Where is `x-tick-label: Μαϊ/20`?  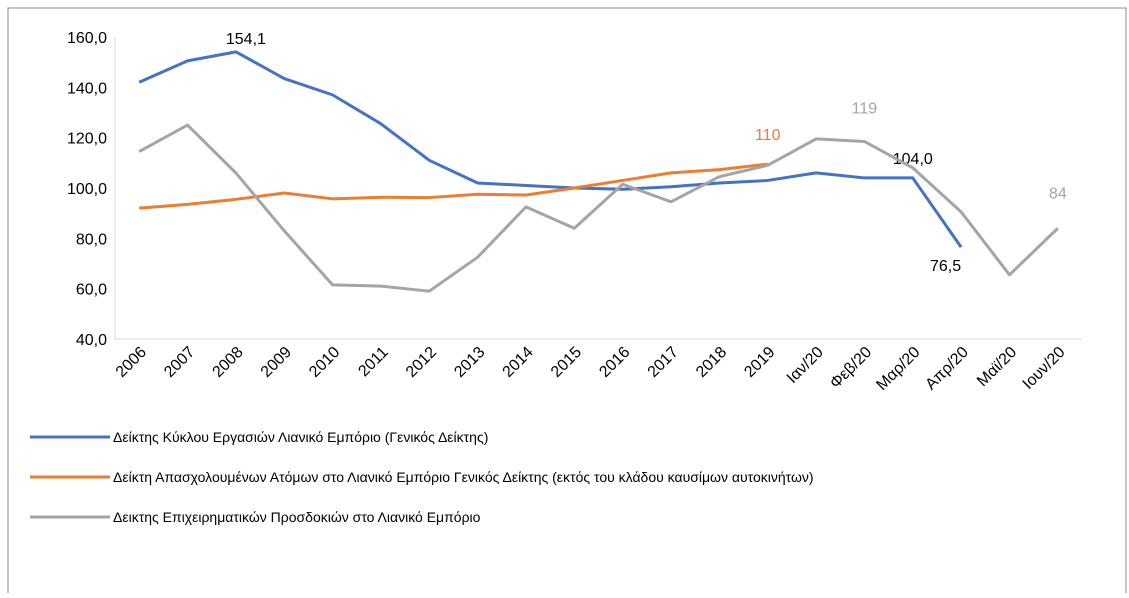
x-tick-label: Μαϊ/20 is located at coordinates (997, 367).